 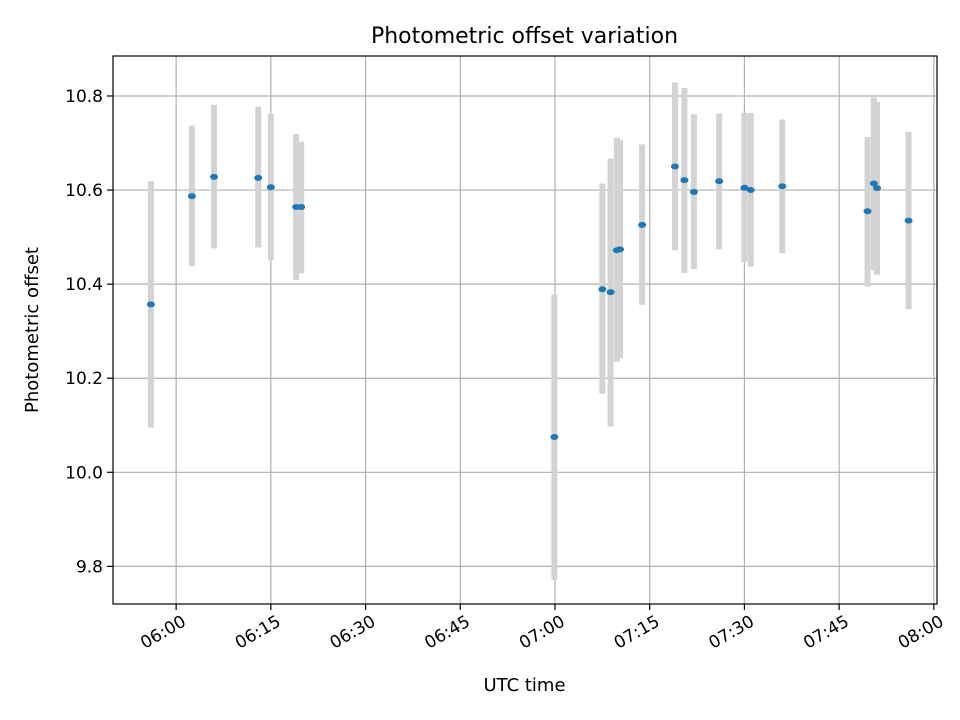 I want to click on y-tick-label: 10.4, so click(x=84, y=285).